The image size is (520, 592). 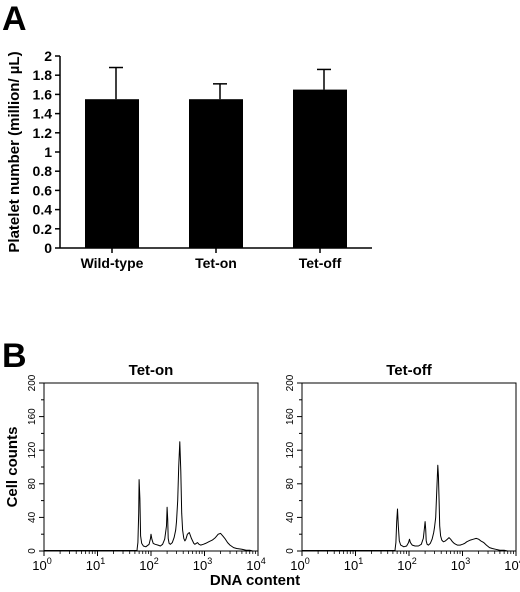 I want to click on y-tick-label: 1.8, so click(x=43, y=75).